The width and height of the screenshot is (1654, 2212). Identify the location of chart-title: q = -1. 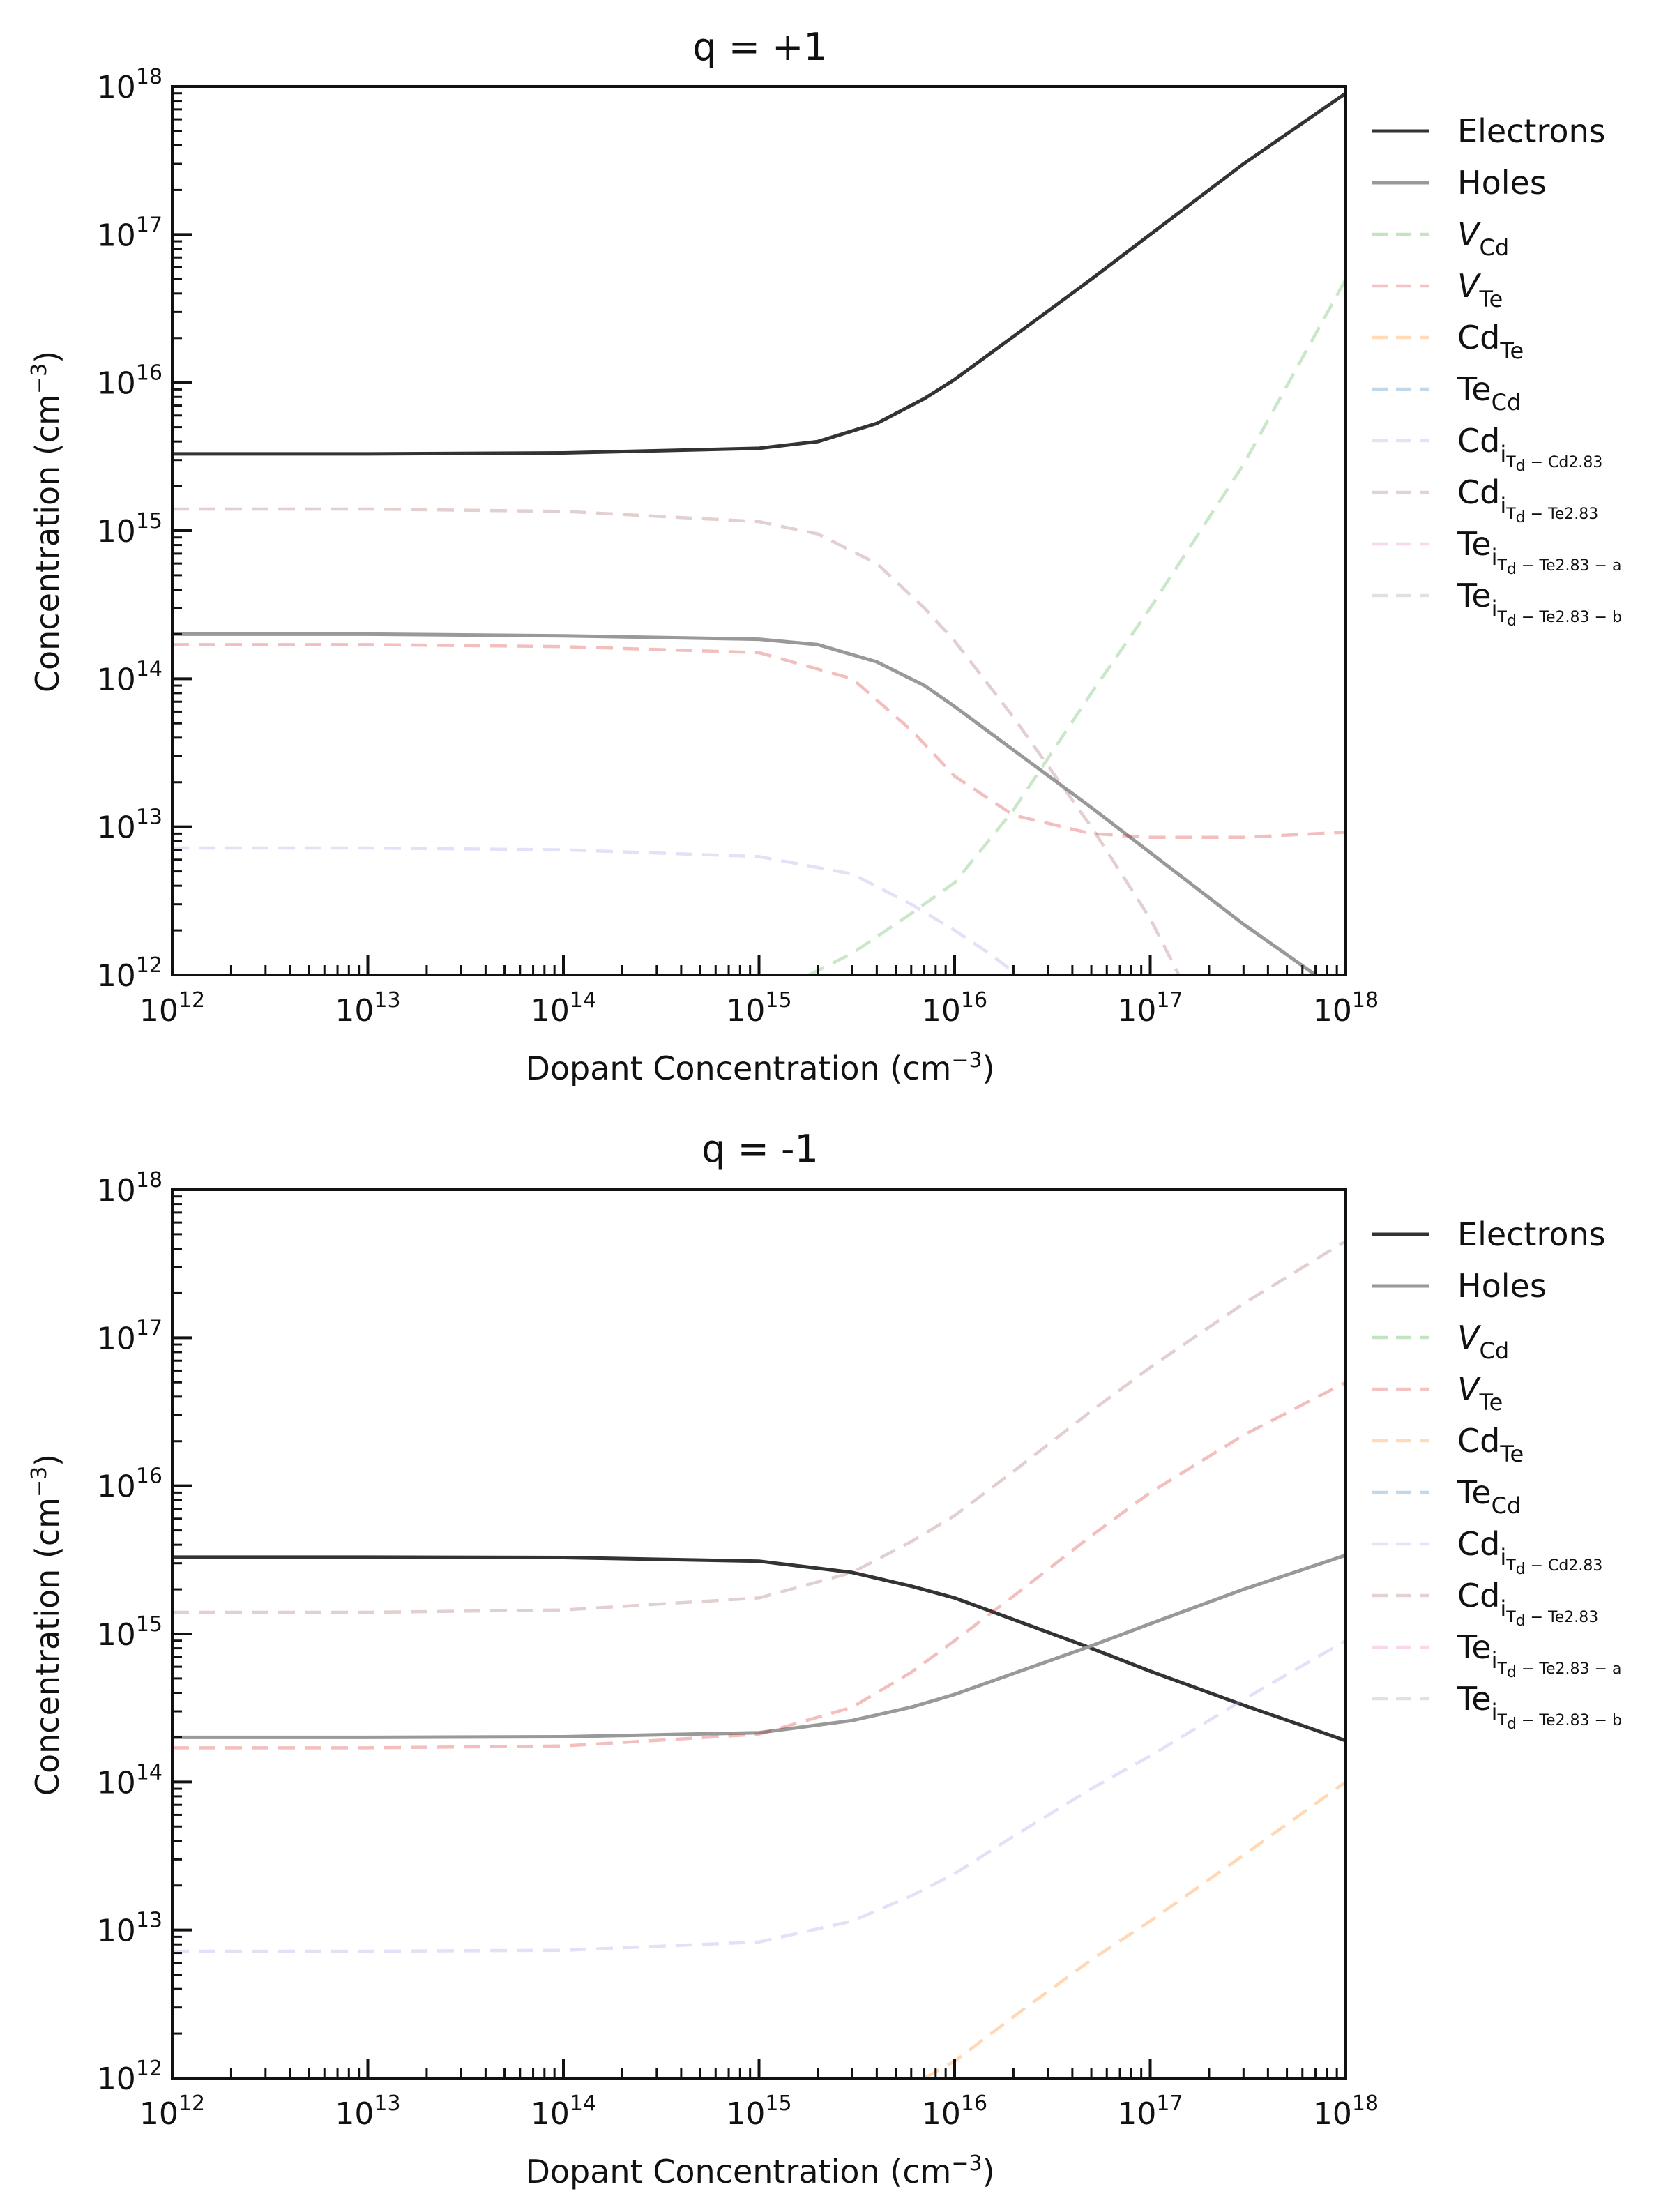
(760, 1149).